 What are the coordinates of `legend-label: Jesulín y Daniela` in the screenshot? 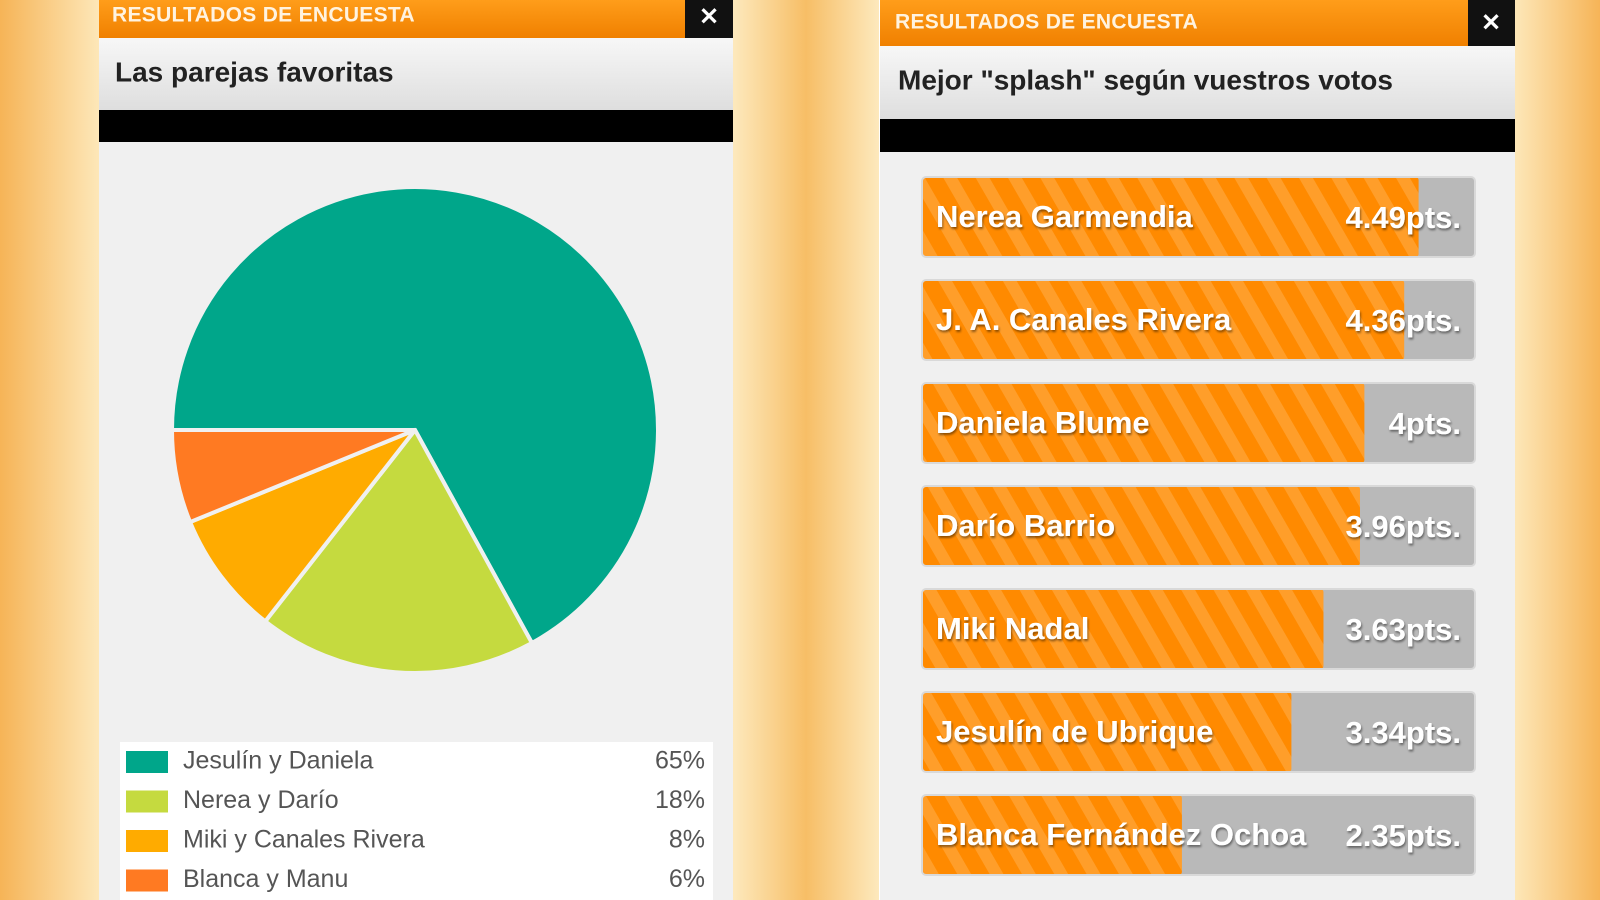 It's located at (278, 761).